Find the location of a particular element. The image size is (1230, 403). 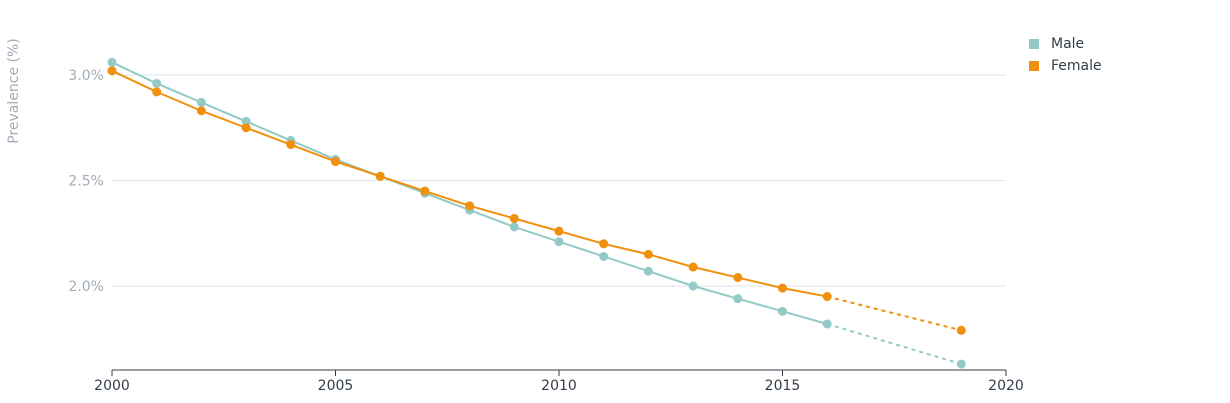

data-point-female-2008 is located at coordinates (470, 206).